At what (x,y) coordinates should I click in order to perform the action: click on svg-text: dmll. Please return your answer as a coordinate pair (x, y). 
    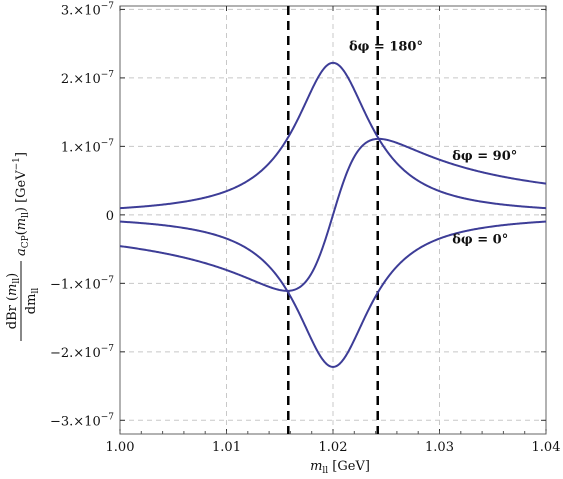
    Looking at the image, I should click on (32, 301).